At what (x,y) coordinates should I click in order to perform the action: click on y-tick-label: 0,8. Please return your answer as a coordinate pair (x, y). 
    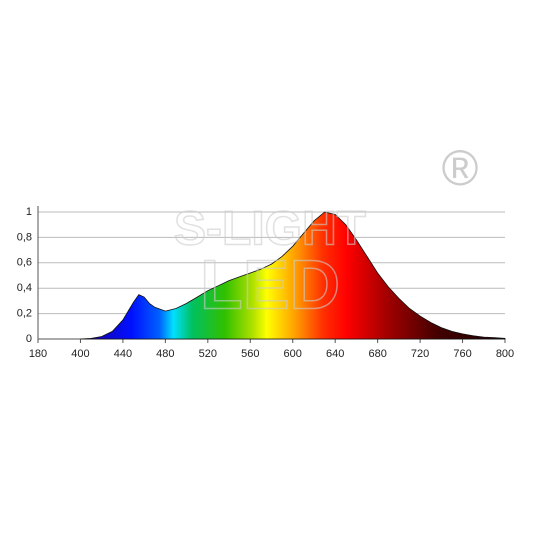
    Looking at the image, I should click on (24, 237).